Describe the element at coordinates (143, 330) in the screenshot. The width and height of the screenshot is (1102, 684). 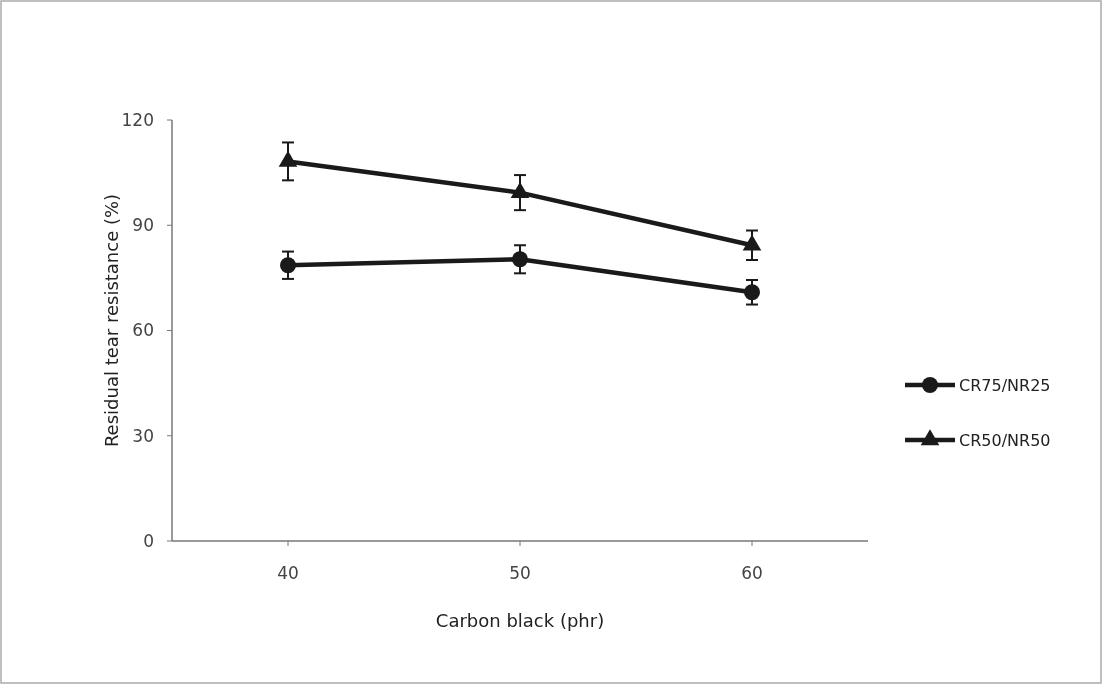
I see `y-tick-label: 60` at that location.